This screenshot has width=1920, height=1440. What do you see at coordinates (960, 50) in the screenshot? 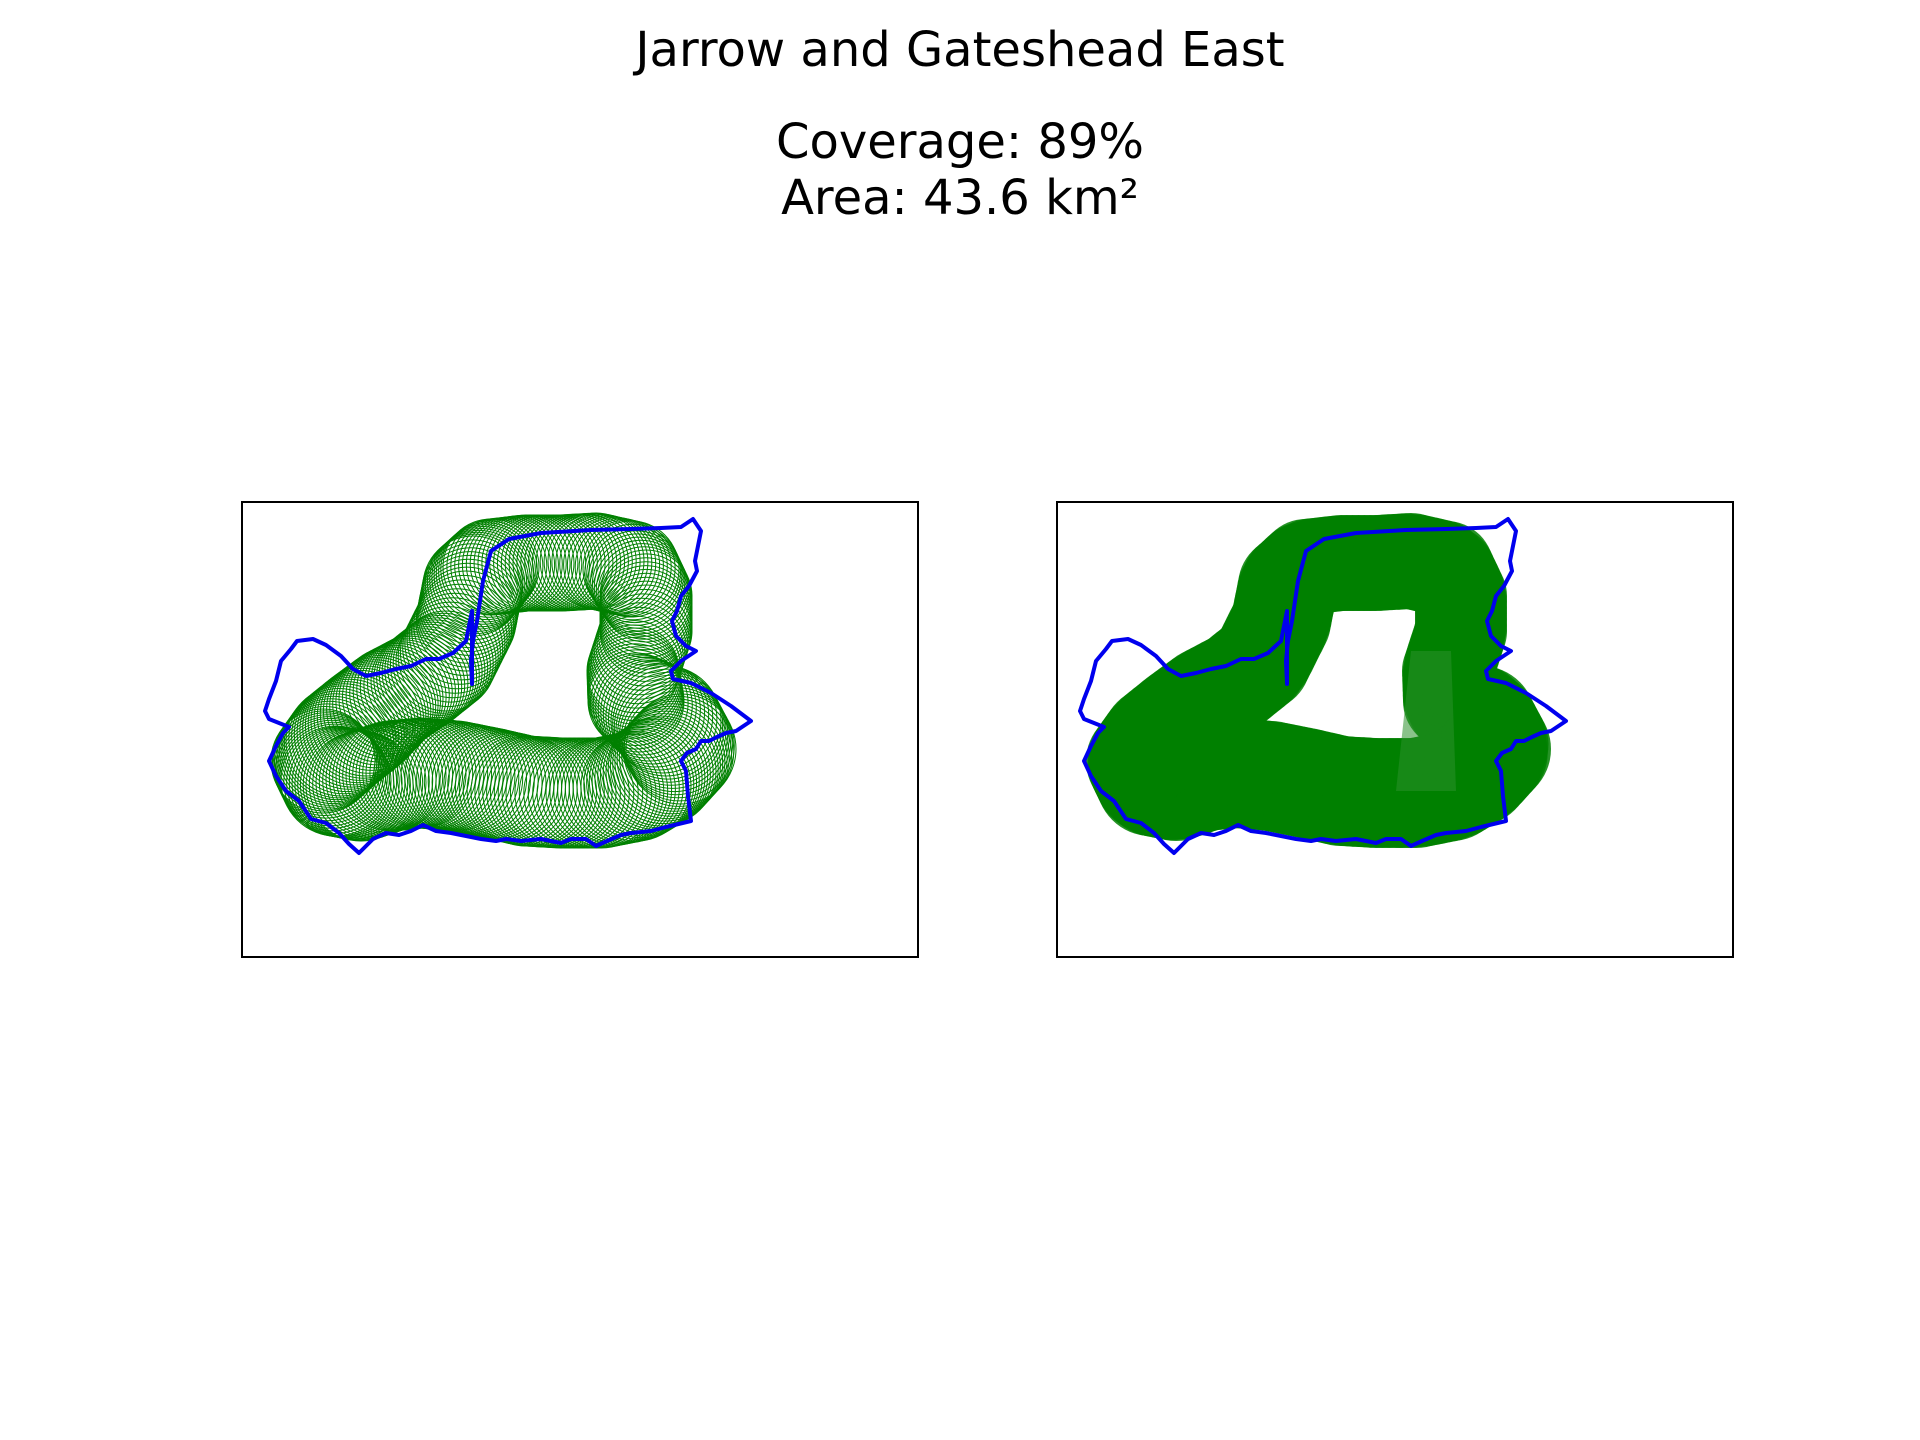
I see `figure-title: Jarrow and Gateshead East` at bounding box center [960, 50].